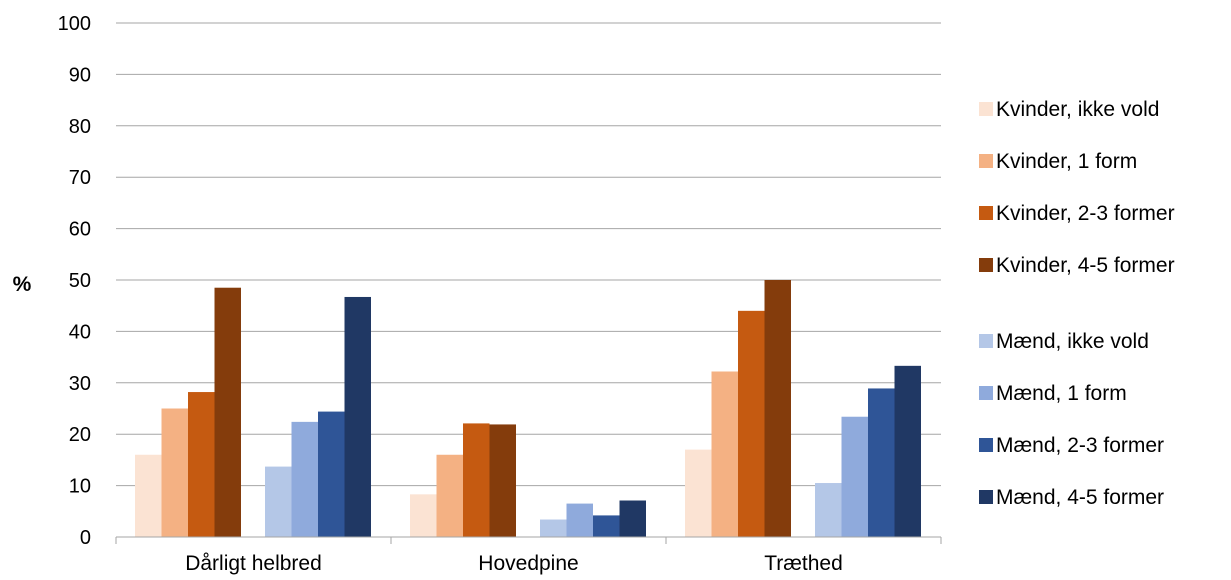 This screenshot has width=1231, height=580. What do you see at coordinates (74, 24) in the screenshot?
I see `y-tick-label: 100` at bounding box center [74, 24].